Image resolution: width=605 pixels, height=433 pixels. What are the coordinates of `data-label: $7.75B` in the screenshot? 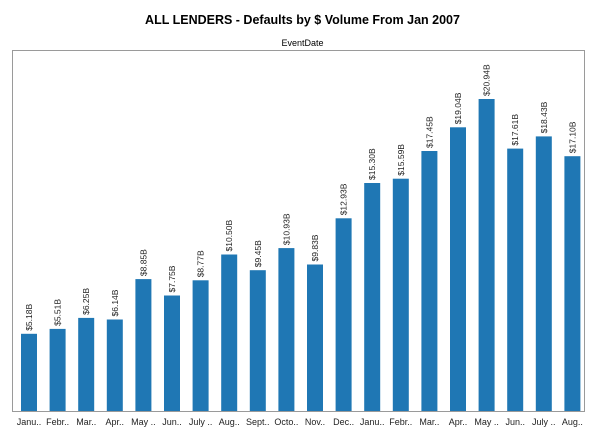 It's located at (172, 278).